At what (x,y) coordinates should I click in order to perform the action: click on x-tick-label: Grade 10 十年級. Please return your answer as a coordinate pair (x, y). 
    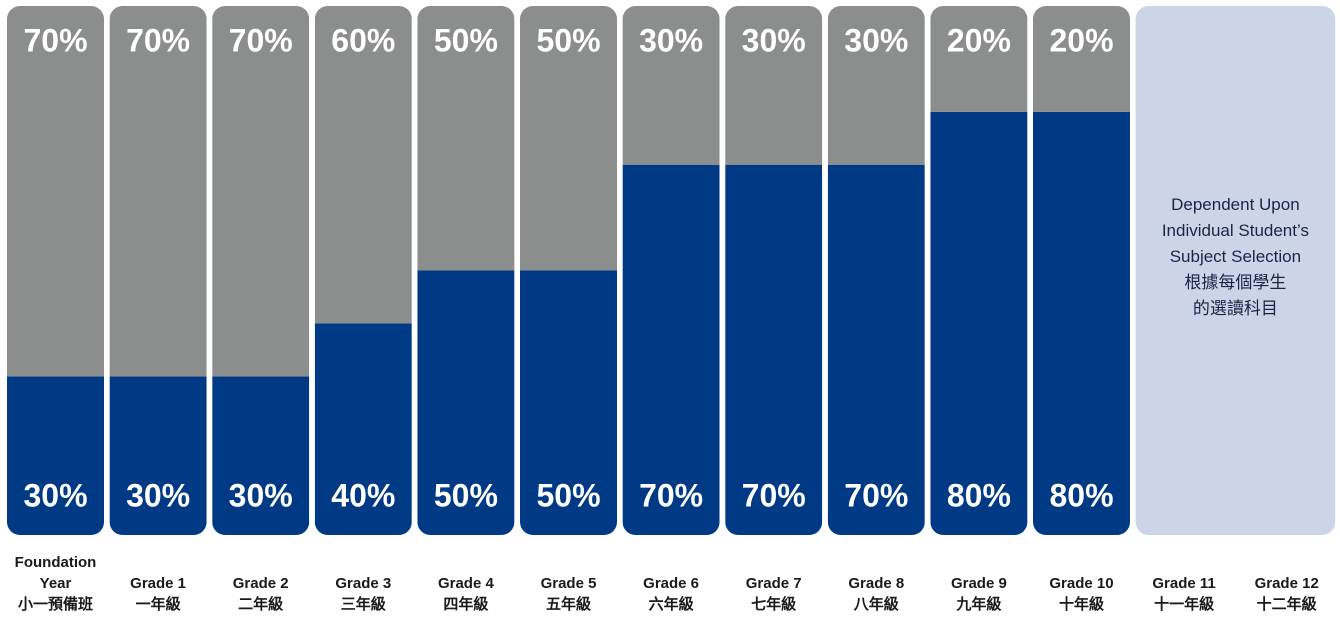
    Looking at the image, I should click on (1081, 594).